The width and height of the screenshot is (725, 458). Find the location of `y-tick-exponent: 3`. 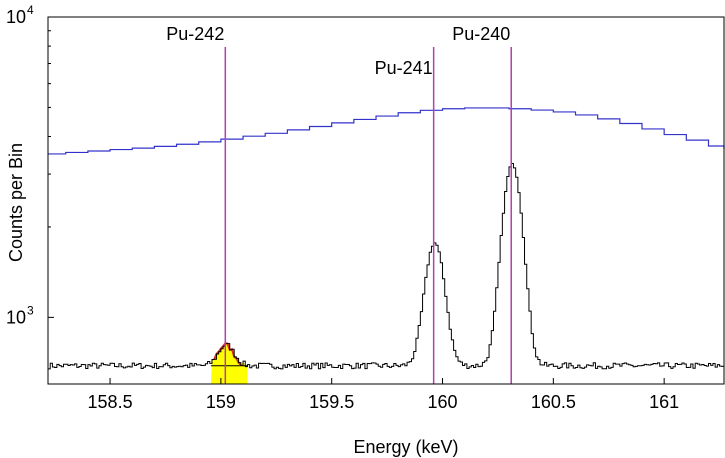

y-tick-exponent: 3 is located at coordinates (30, 310).